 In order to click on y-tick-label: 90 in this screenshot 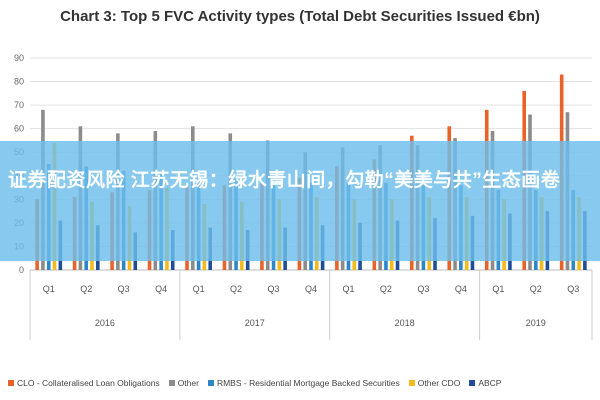, I will do `click(19, 58)`.